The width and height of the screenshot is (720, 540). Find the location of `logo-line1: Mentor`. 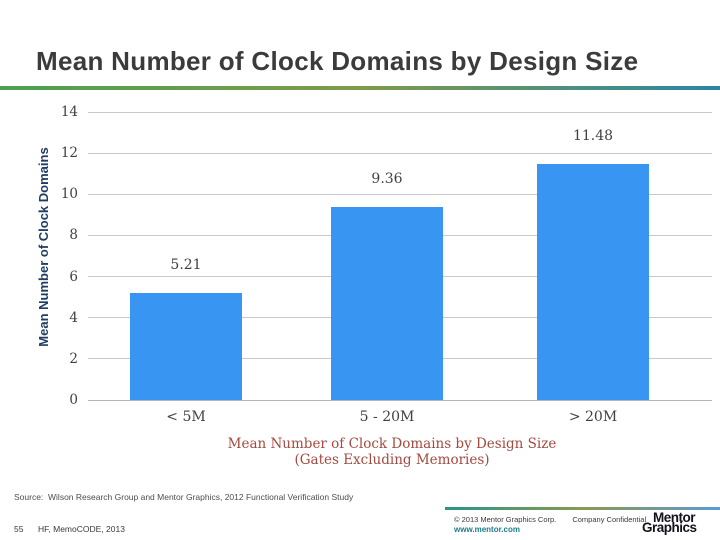

logo-line1: Mentor is located at coordinates (674, 517).